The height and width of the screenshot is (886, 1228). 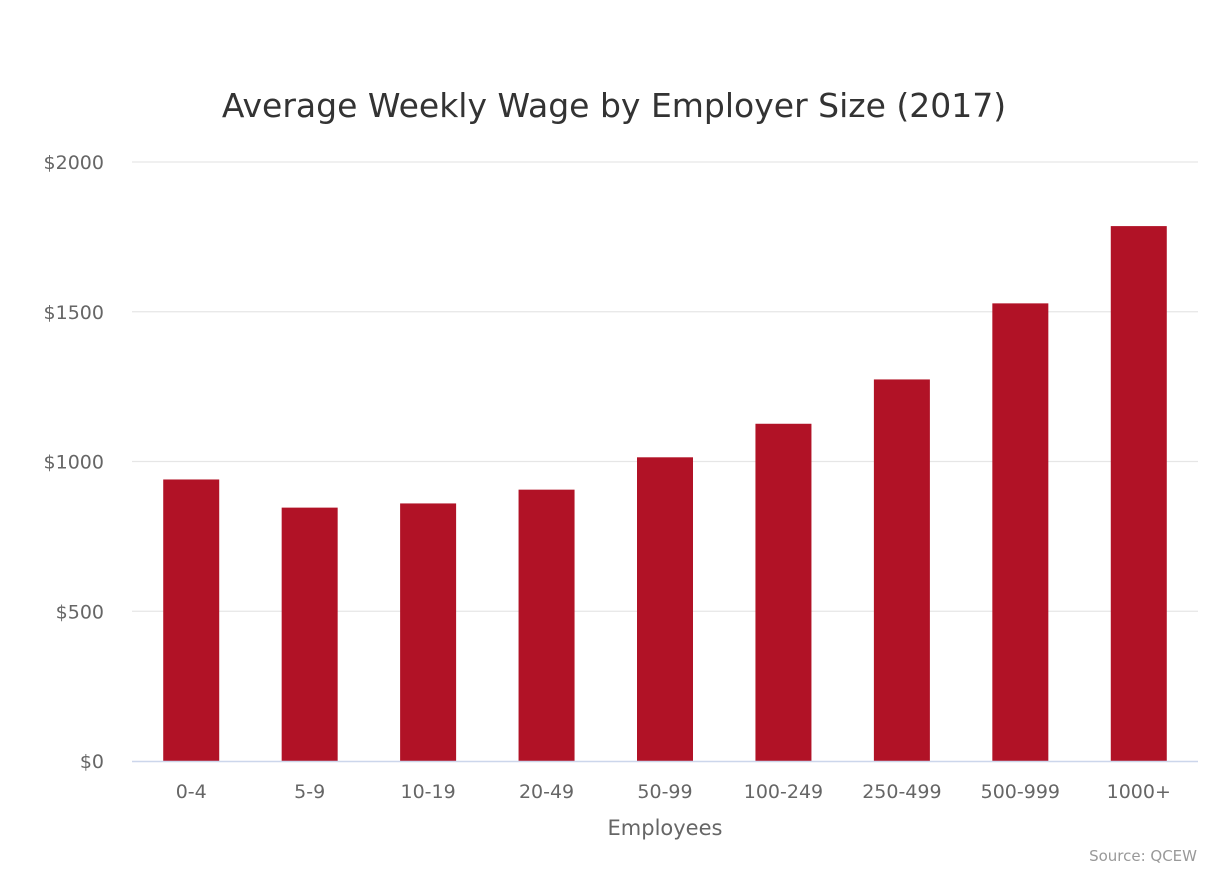 I want to click on x-tick-label: 100-249, so click(x=783, y=792).